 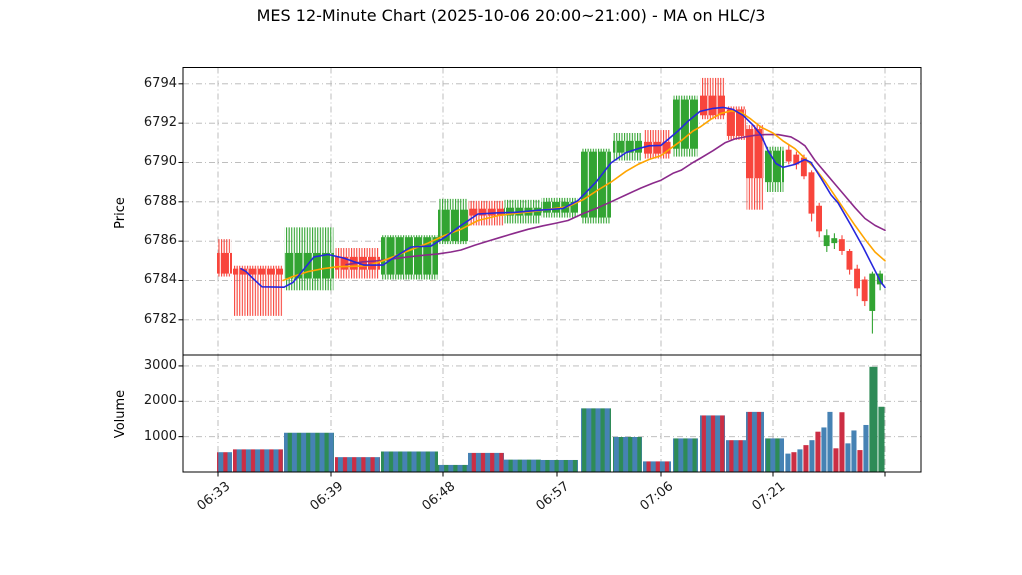 What do you see at coordinates (160, 123) in the screenshot?
I see `price-tick-label: 6792` at bounding box center [160, 123].